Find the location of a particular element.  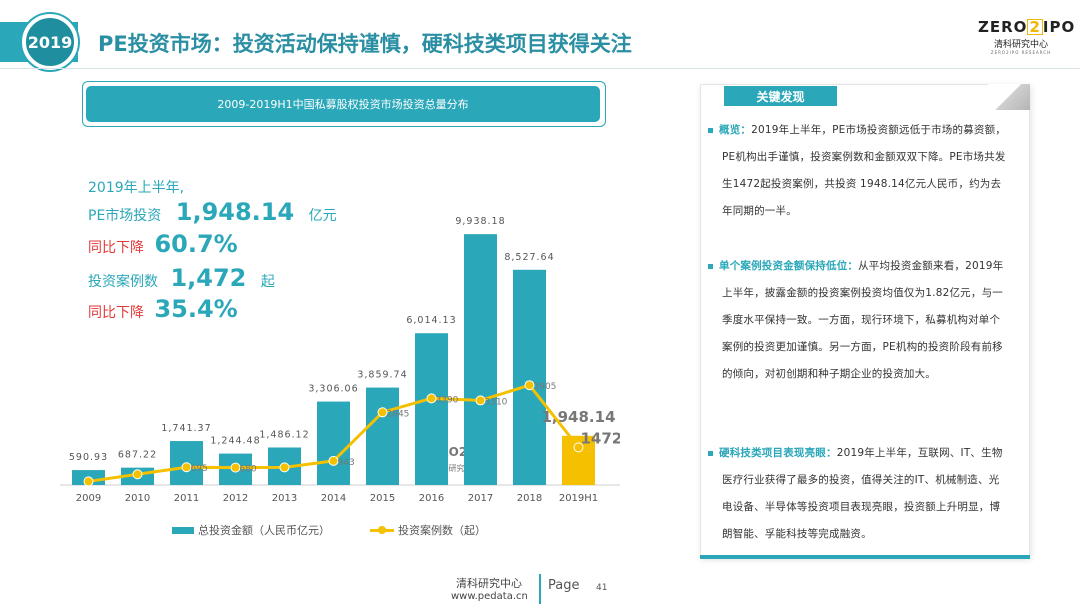

x-tick-2017: 2017 is located at coordinates (480, 498).